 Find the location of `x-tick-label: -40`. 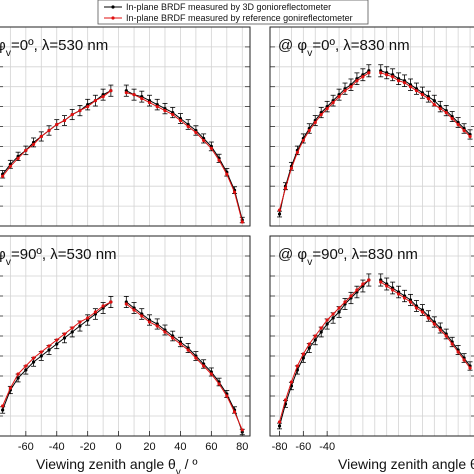

x-tick-label: -40 is located at coordinates (327, 447).